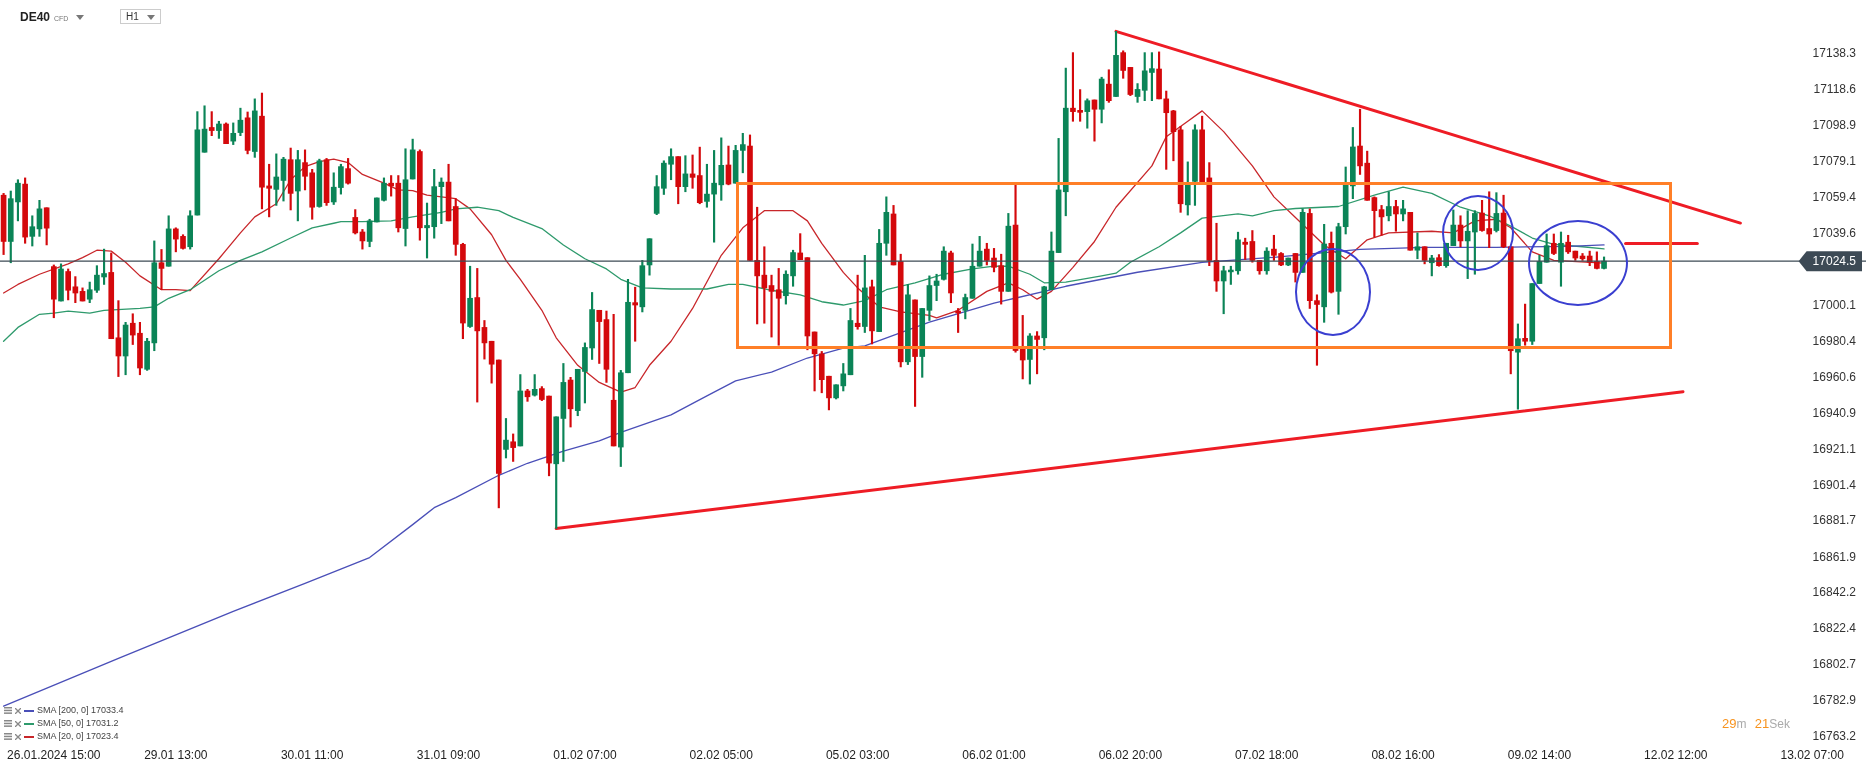 Image resolution: width=1866 pixels, height=767 pixels. I want to click on x-tick-label: 30.01 11:00, so click(312, 755).